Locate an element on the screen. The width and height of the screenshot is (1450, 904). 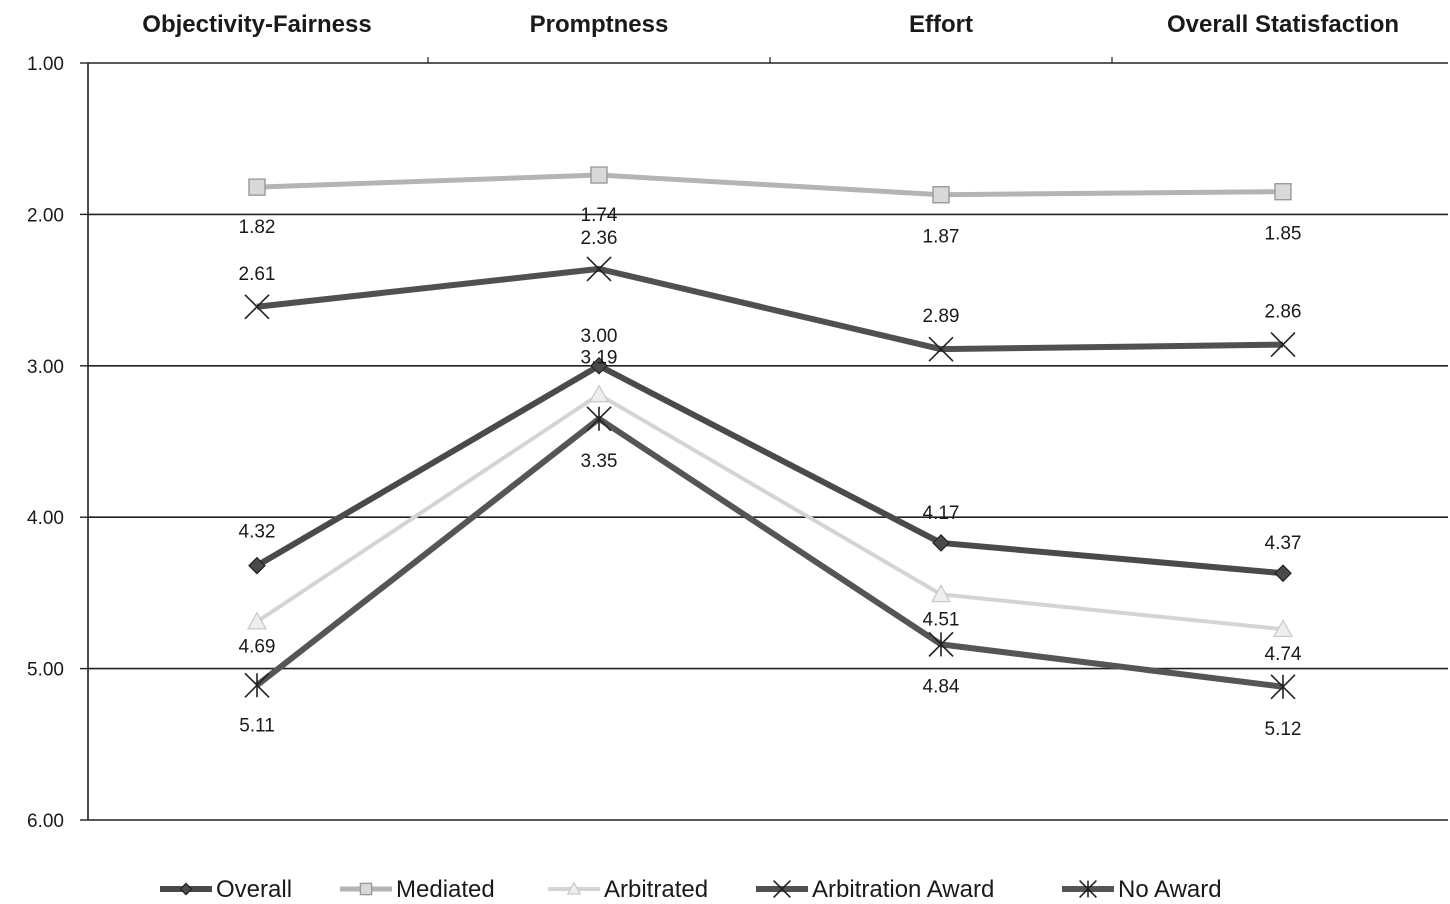
data-label: 4.51 is located at coordinates (941, 619).